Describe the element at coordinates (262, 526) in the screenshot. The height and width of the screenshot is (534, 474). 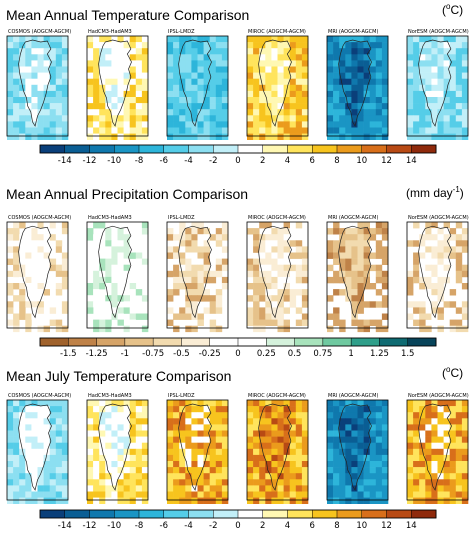
I see `colorbar-tick-label: 2` at that location.